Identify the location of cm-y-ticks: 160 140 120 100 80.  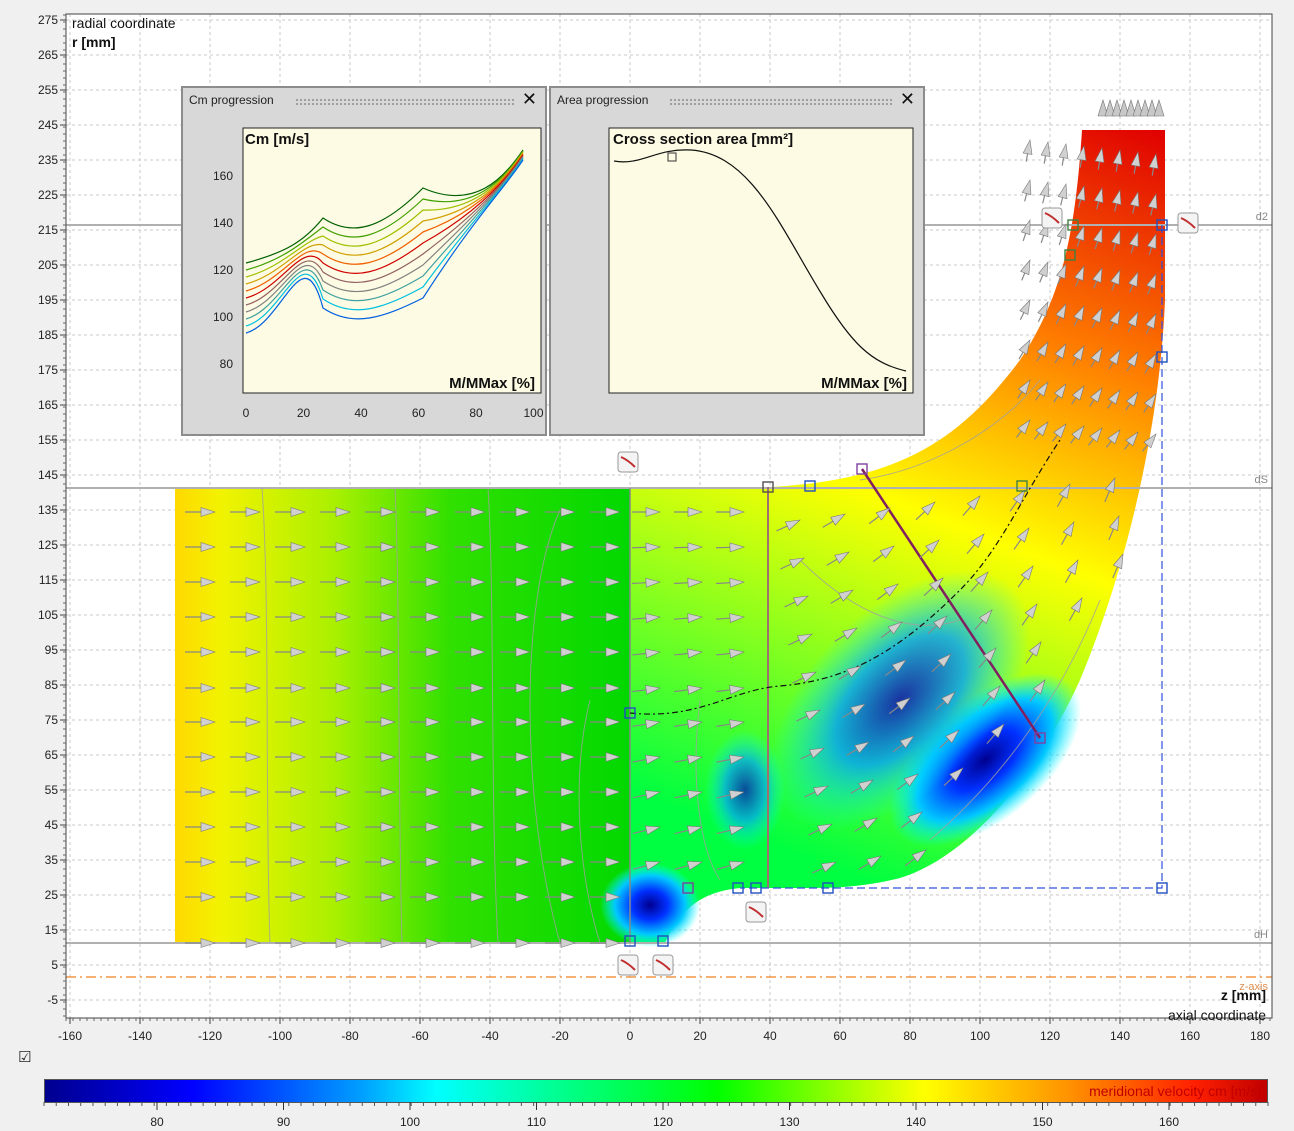
(223, 270).